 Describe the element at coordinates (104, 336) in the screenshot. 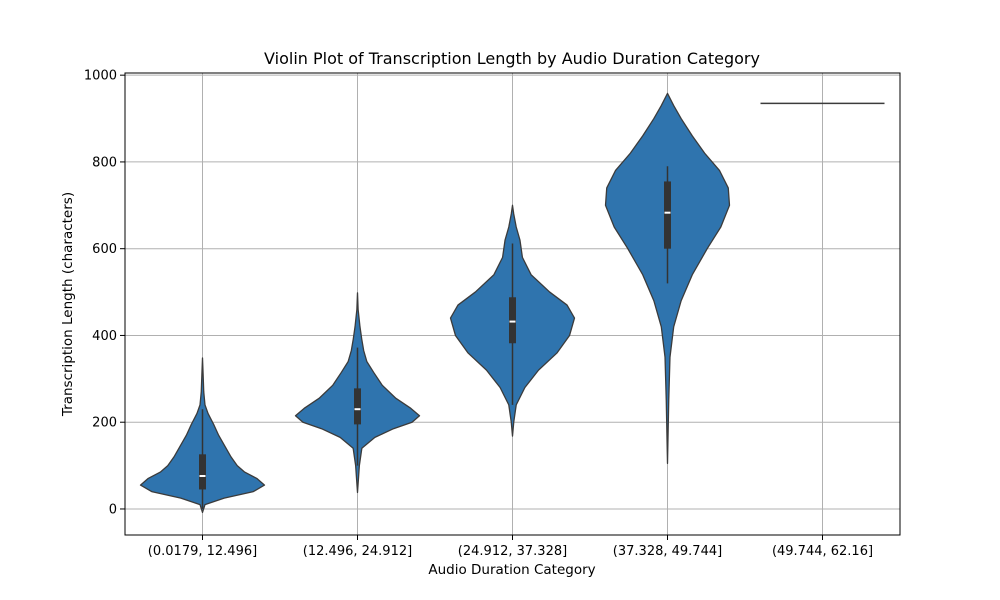

I see `y-tick-label: 400` at that location.